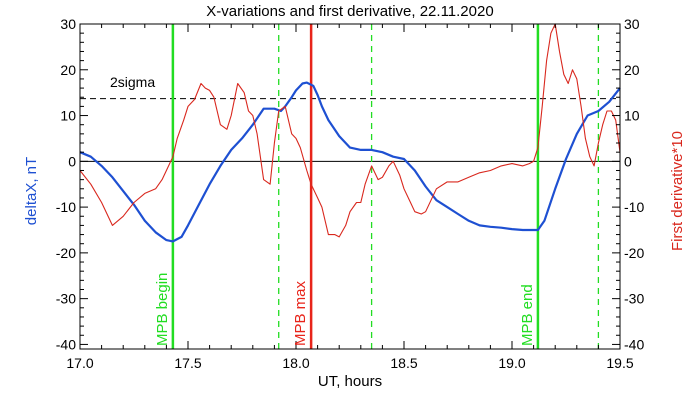  I want to click on x-axis-title: UT, hours, so click(350, 381).